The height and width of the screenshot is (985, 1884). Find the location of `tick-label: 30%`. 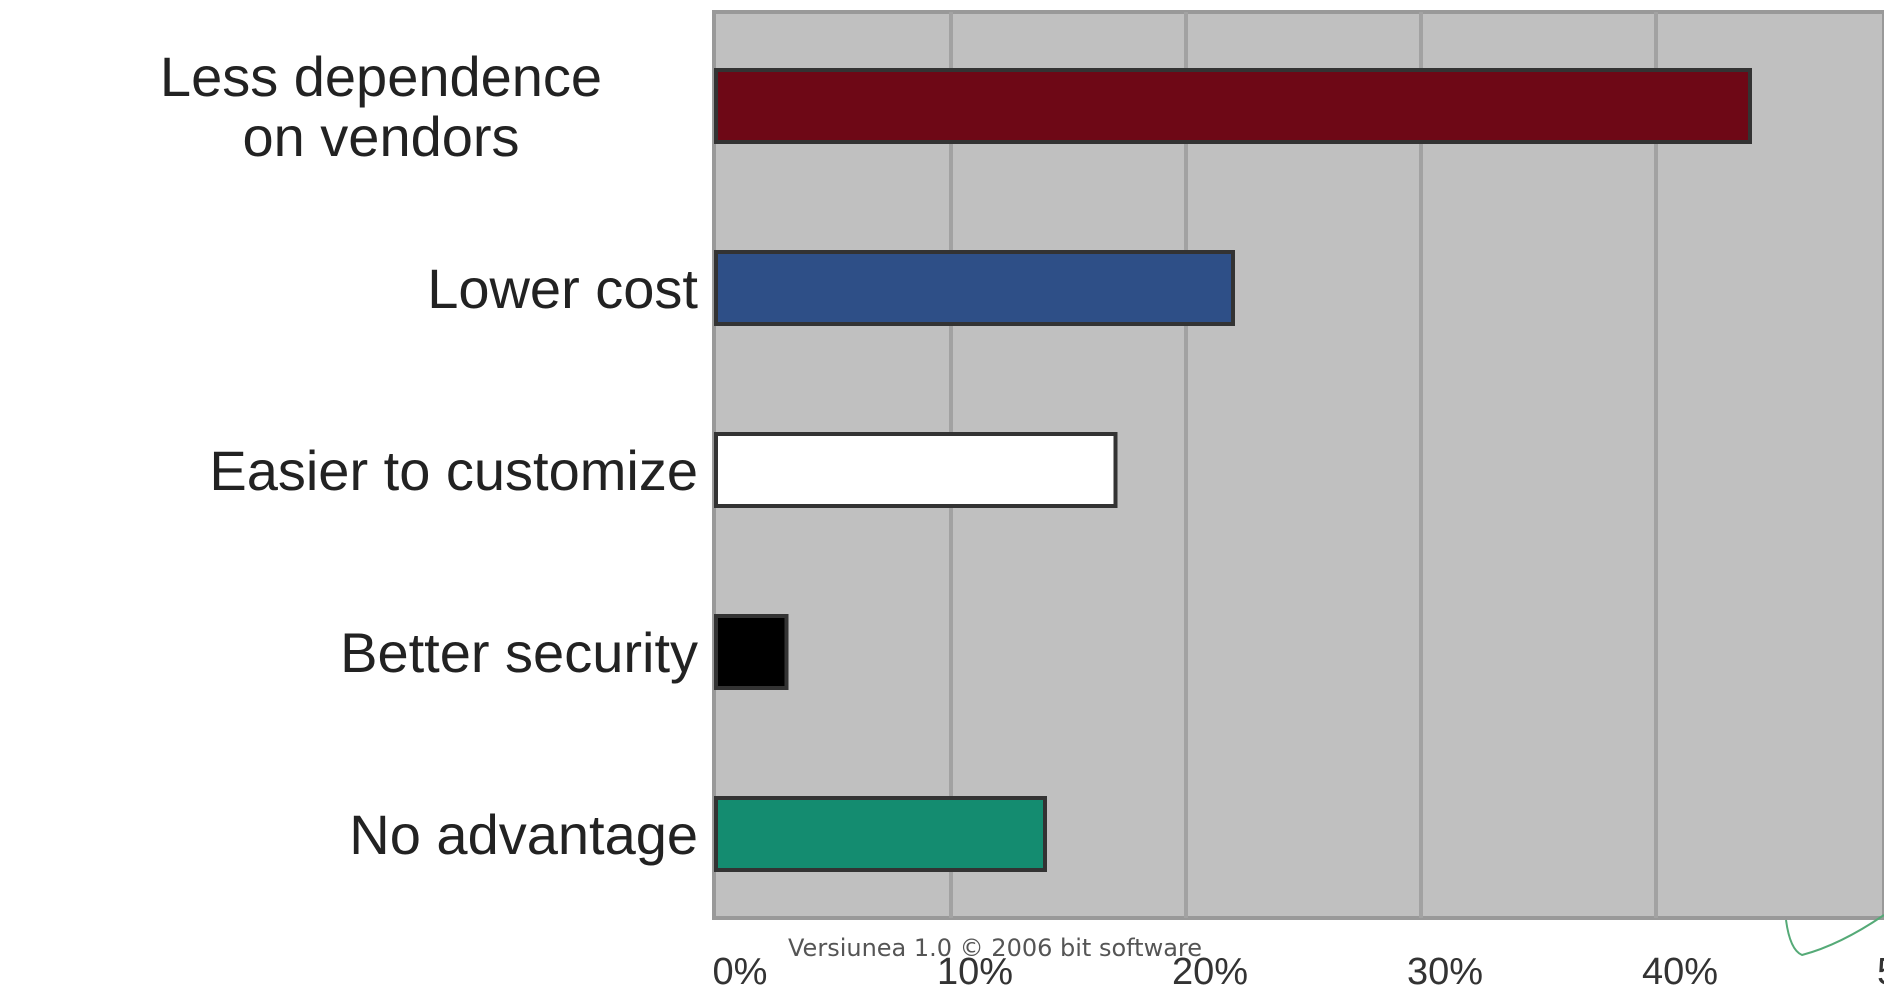

tick-label: 30% is located at coordinates (1445, 968).